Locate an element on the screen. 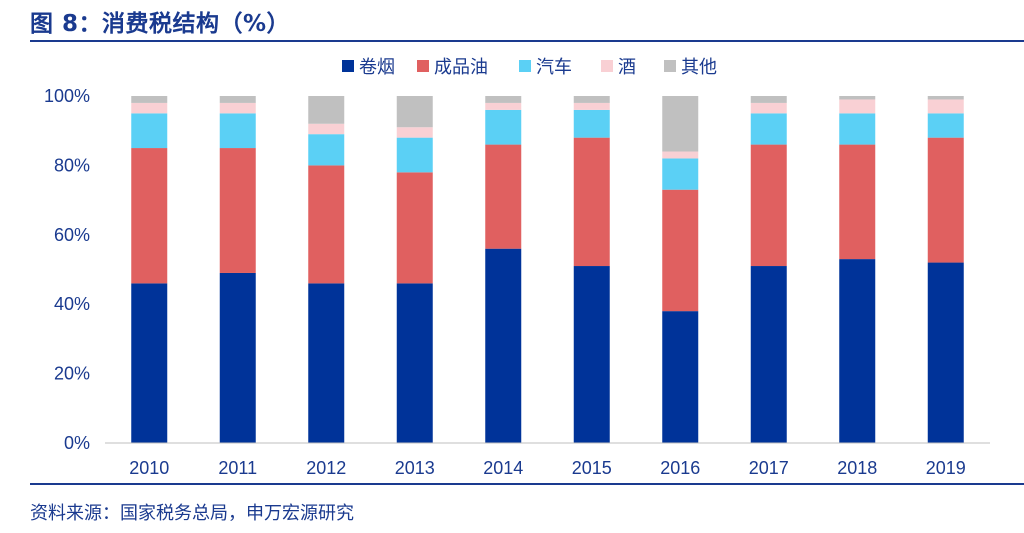 Image resolution: width=1024 pixels, height=533 pixels. legend-label: 酒 is located at coordinates (627, 67).